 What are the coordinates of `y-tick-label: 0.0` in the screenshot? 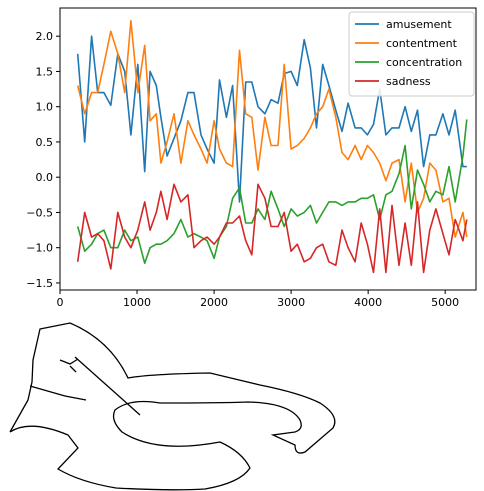 It's located at (45, 177).